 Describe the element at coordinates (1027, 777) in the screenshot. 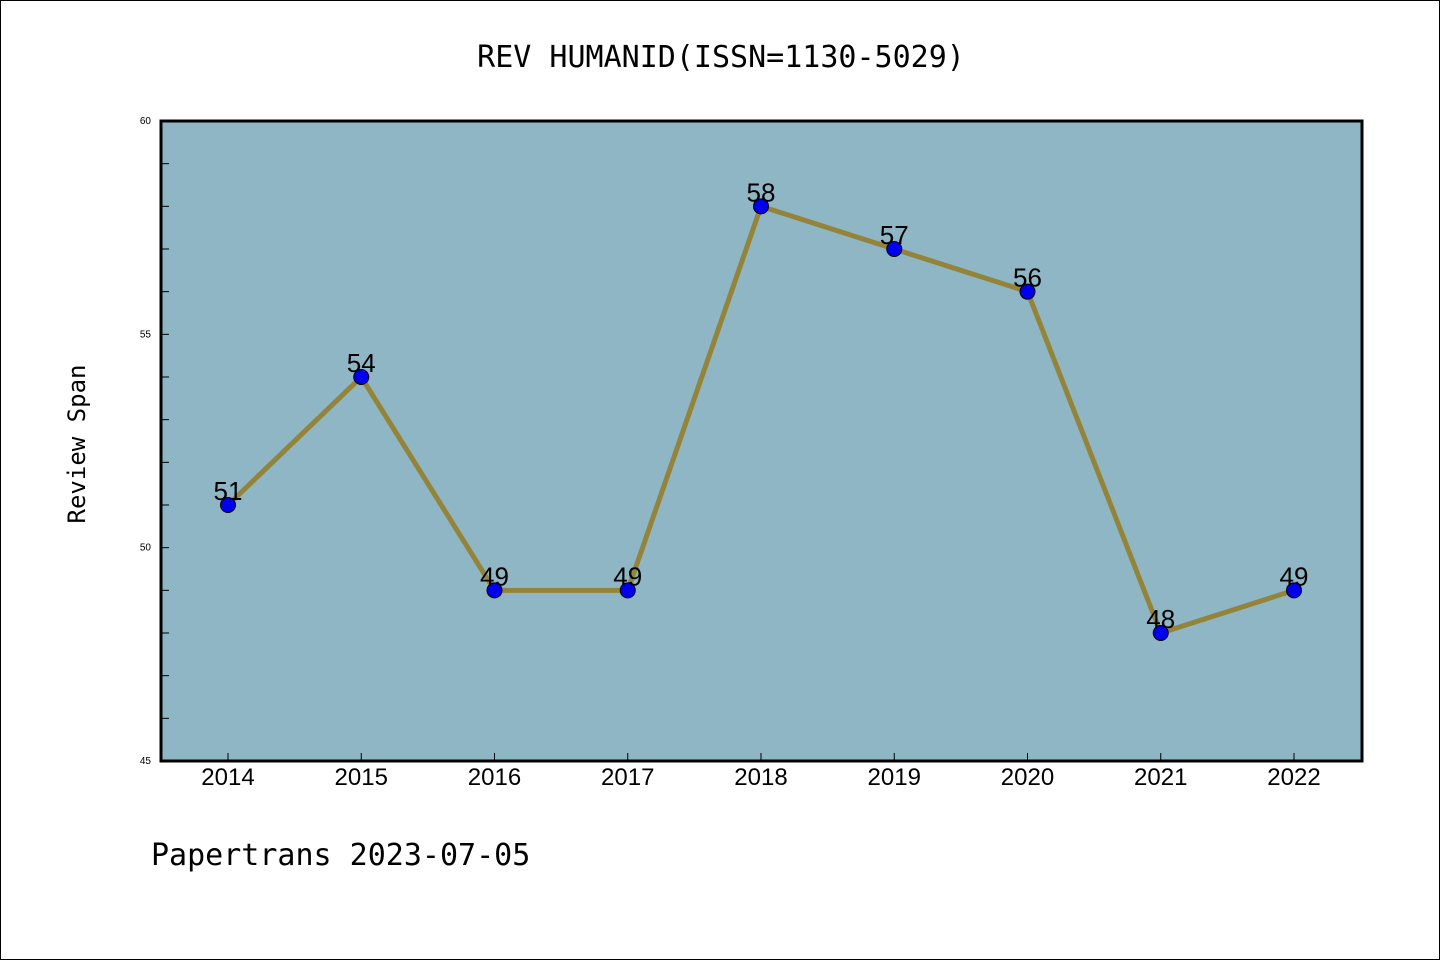

I see `x-tick-label: 2020` at that location.